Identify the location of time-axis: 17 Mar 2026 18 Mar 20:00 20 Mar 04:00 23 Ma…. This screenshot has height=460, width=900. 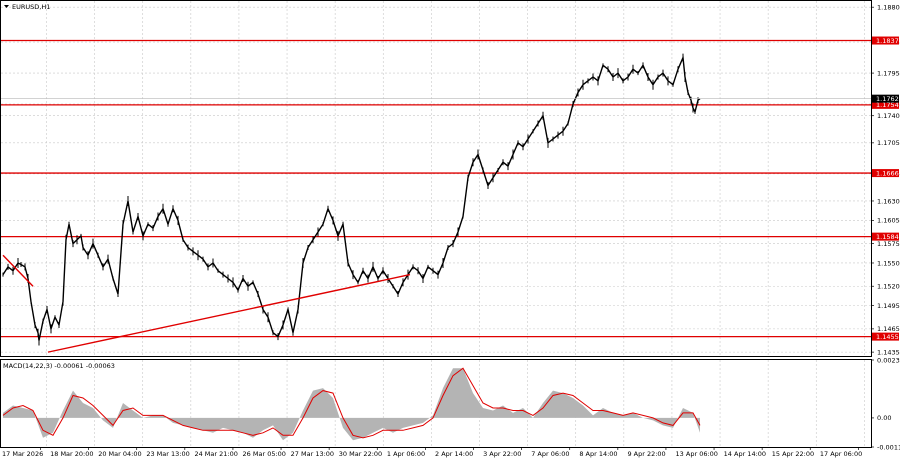
(432, 452).